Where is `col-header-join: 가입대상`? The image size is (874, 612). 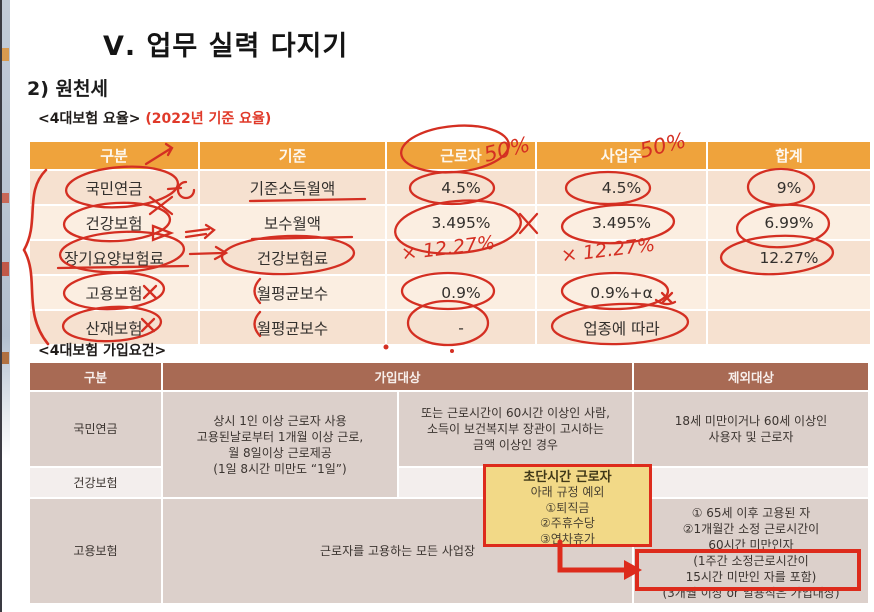
col-header-join: 가입대상 is located at coordinates (397, 376).